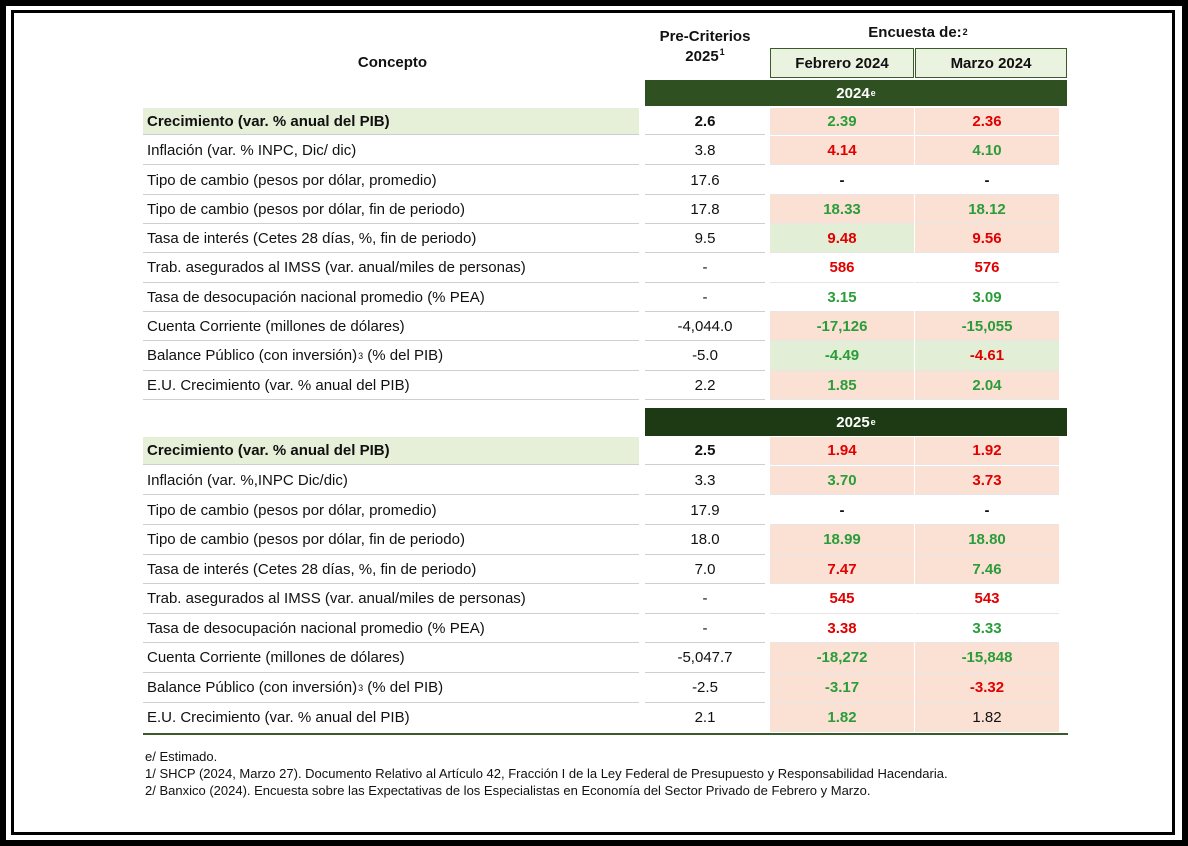 This screenshot has width=1188, height=846. Describe the element at coordinates (842, 540) in the screenshot. I see `feb-value: 18.99` at that location.